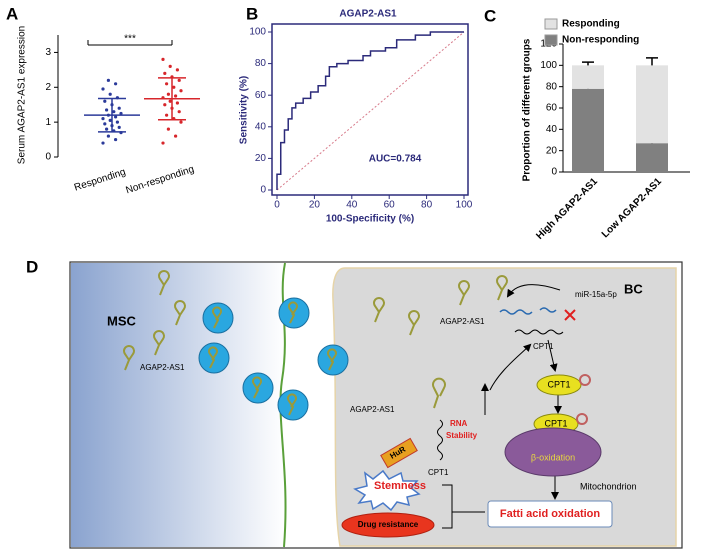  I want to click on legend-label: Responding, so click(591, 24).